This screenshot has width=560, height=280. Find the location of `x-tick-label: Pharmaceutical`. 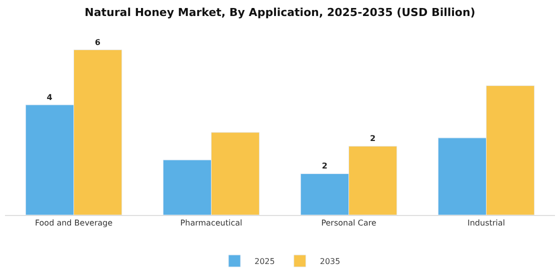

x-tick-label: Pharmaceutical is located at coordinates (211, 223).